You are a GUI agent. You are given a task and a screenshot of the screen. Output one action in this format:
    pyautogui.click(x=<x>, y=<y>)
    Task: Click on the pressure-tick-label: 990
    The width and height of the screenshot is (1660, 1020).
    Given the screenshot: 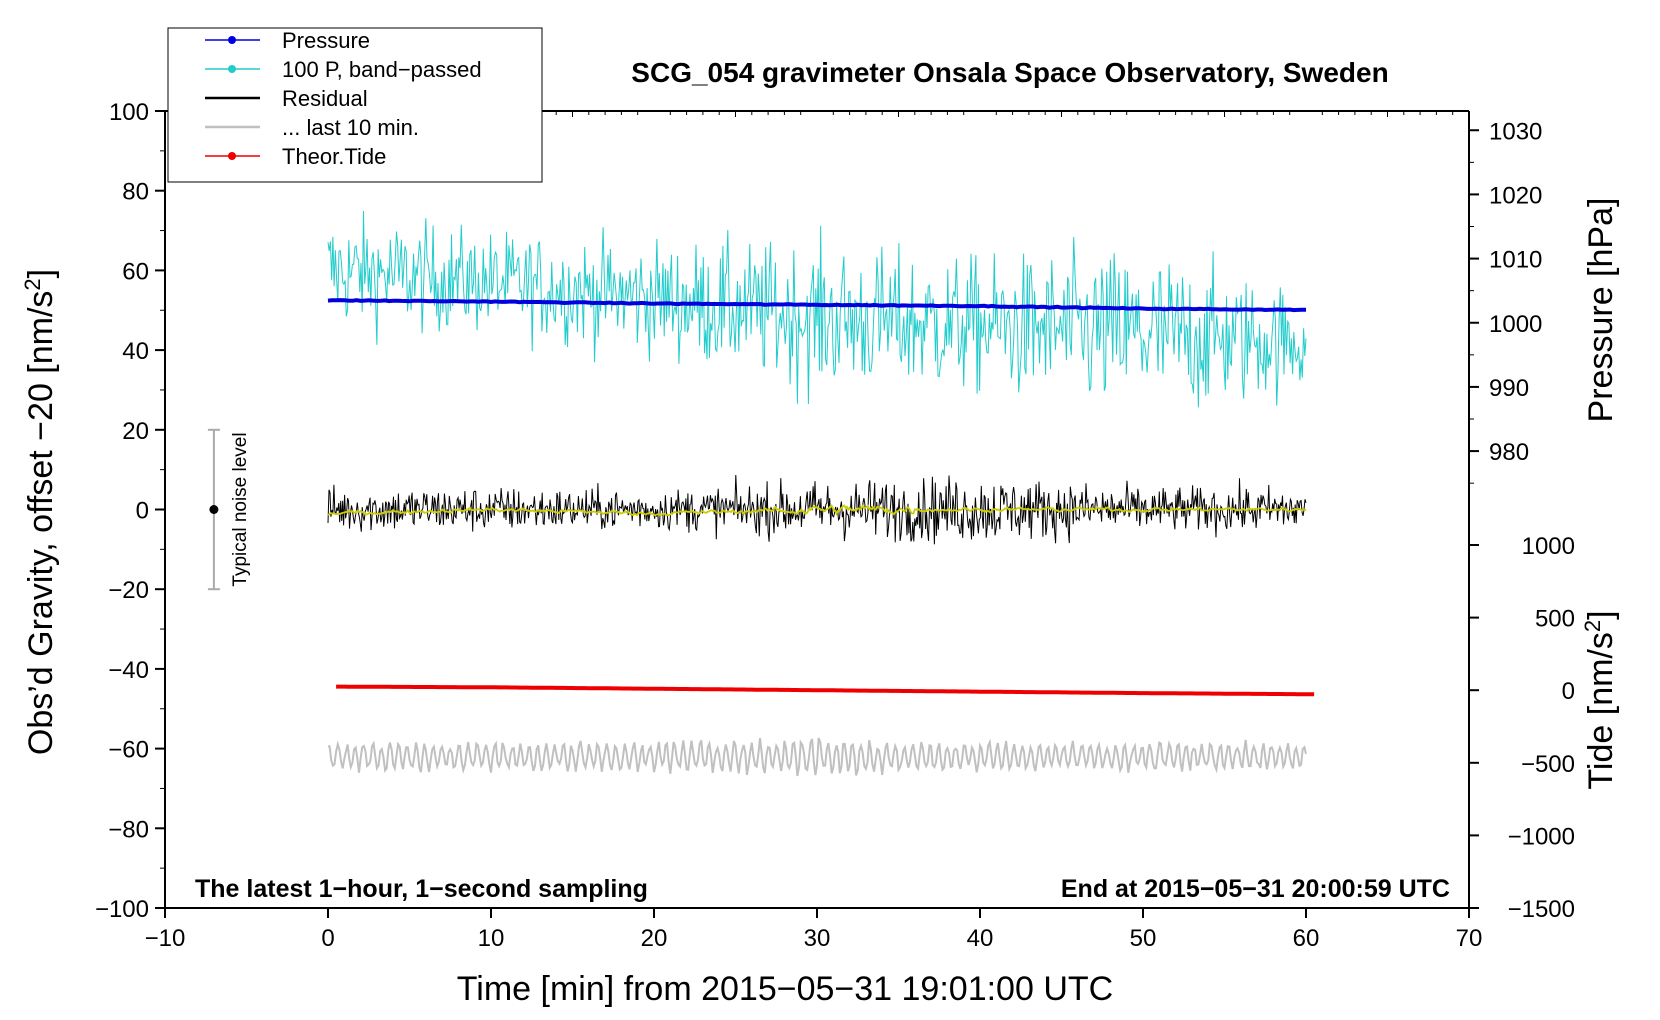 What is the action you would take?
    pyautogui.click(x=1509, y=388)
    